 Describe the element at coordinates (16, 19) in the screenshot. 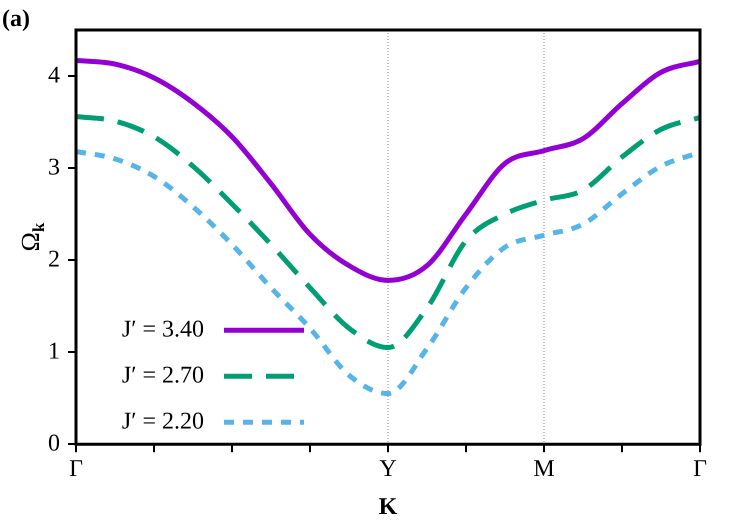

I see `text: (a)` at that location.